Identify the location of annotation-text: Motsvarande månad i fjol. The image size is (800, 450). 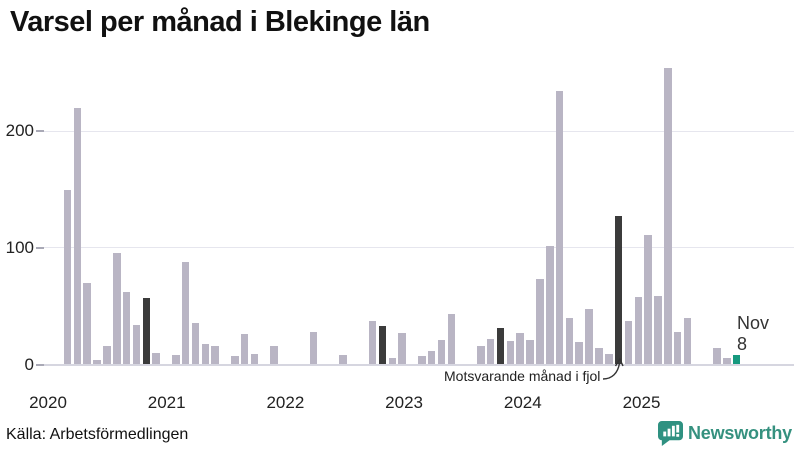
(522, 376).